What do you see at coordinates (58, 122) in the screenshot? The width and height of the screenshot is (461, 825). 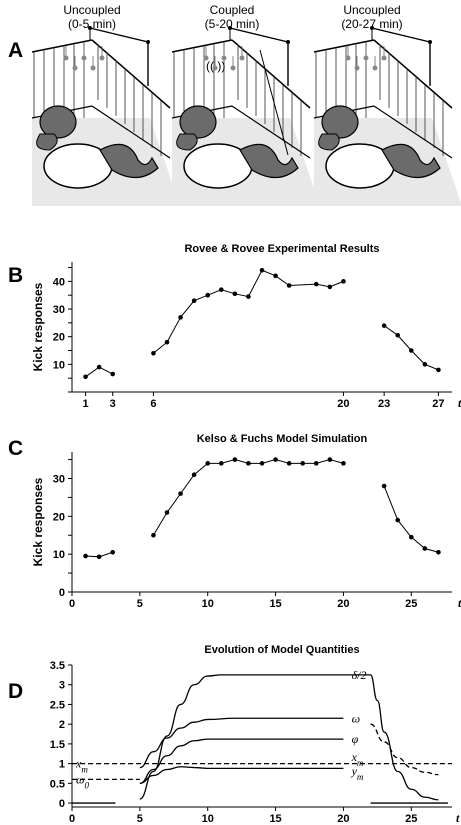 I see `baby-head` at bounding box center [58, 122].